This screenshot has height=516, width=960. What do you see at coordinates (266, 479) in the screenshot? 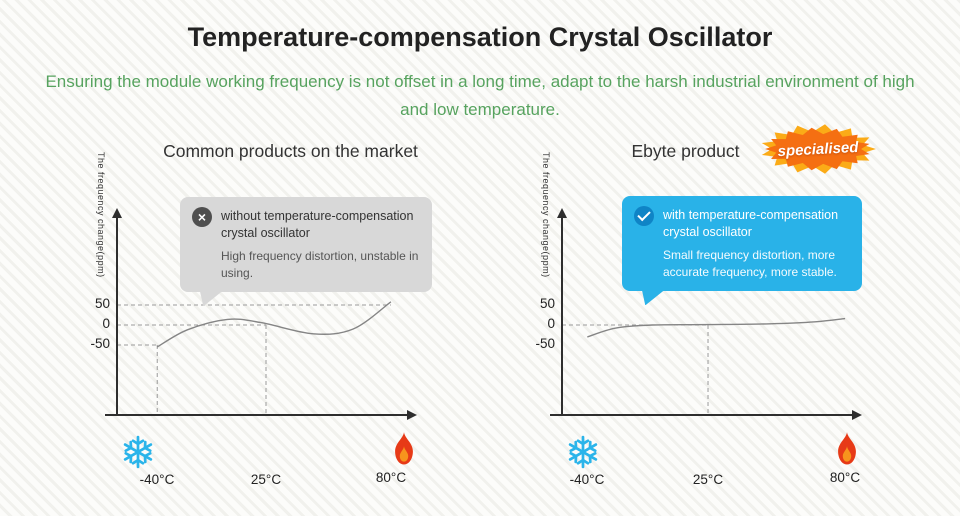
I see `left-x-tick-25: 25°C` at bounding box center [266, 479].